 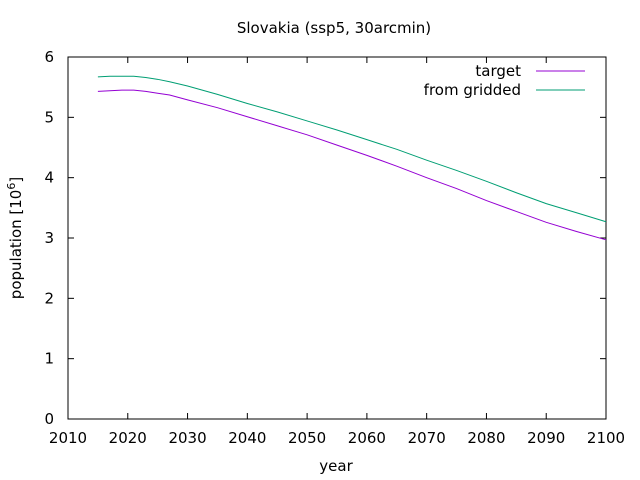 What do you see at coordinates (498, 71) in the screenshot?
I see `legend-label-target: target` at bounding box center [498, 71].